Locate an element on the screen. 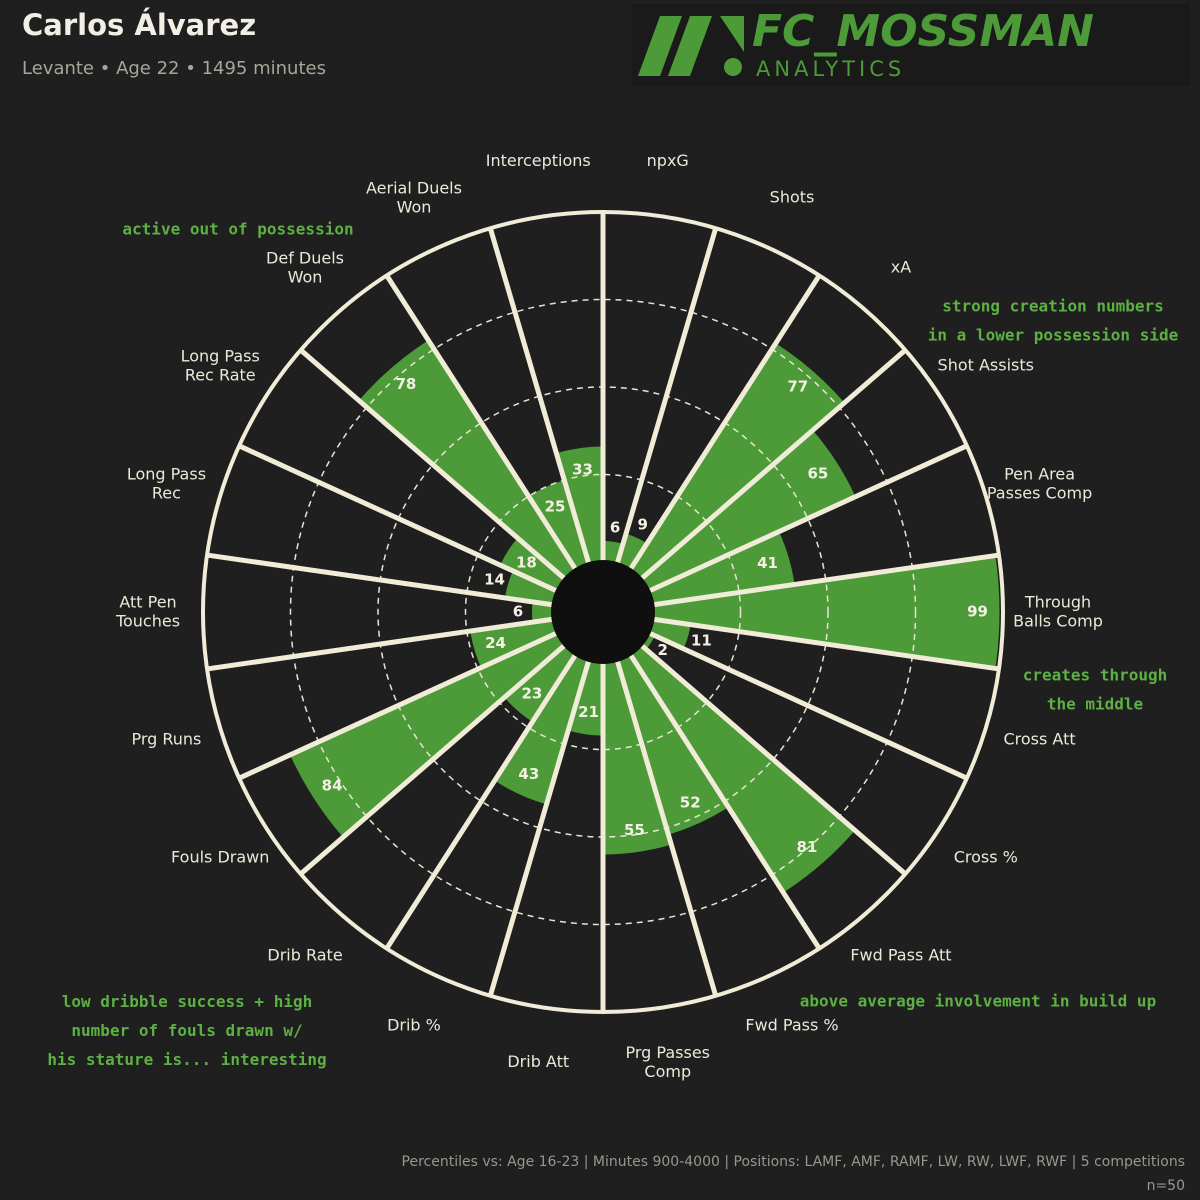  value-label: 24 is located at coordinates (495, 643).